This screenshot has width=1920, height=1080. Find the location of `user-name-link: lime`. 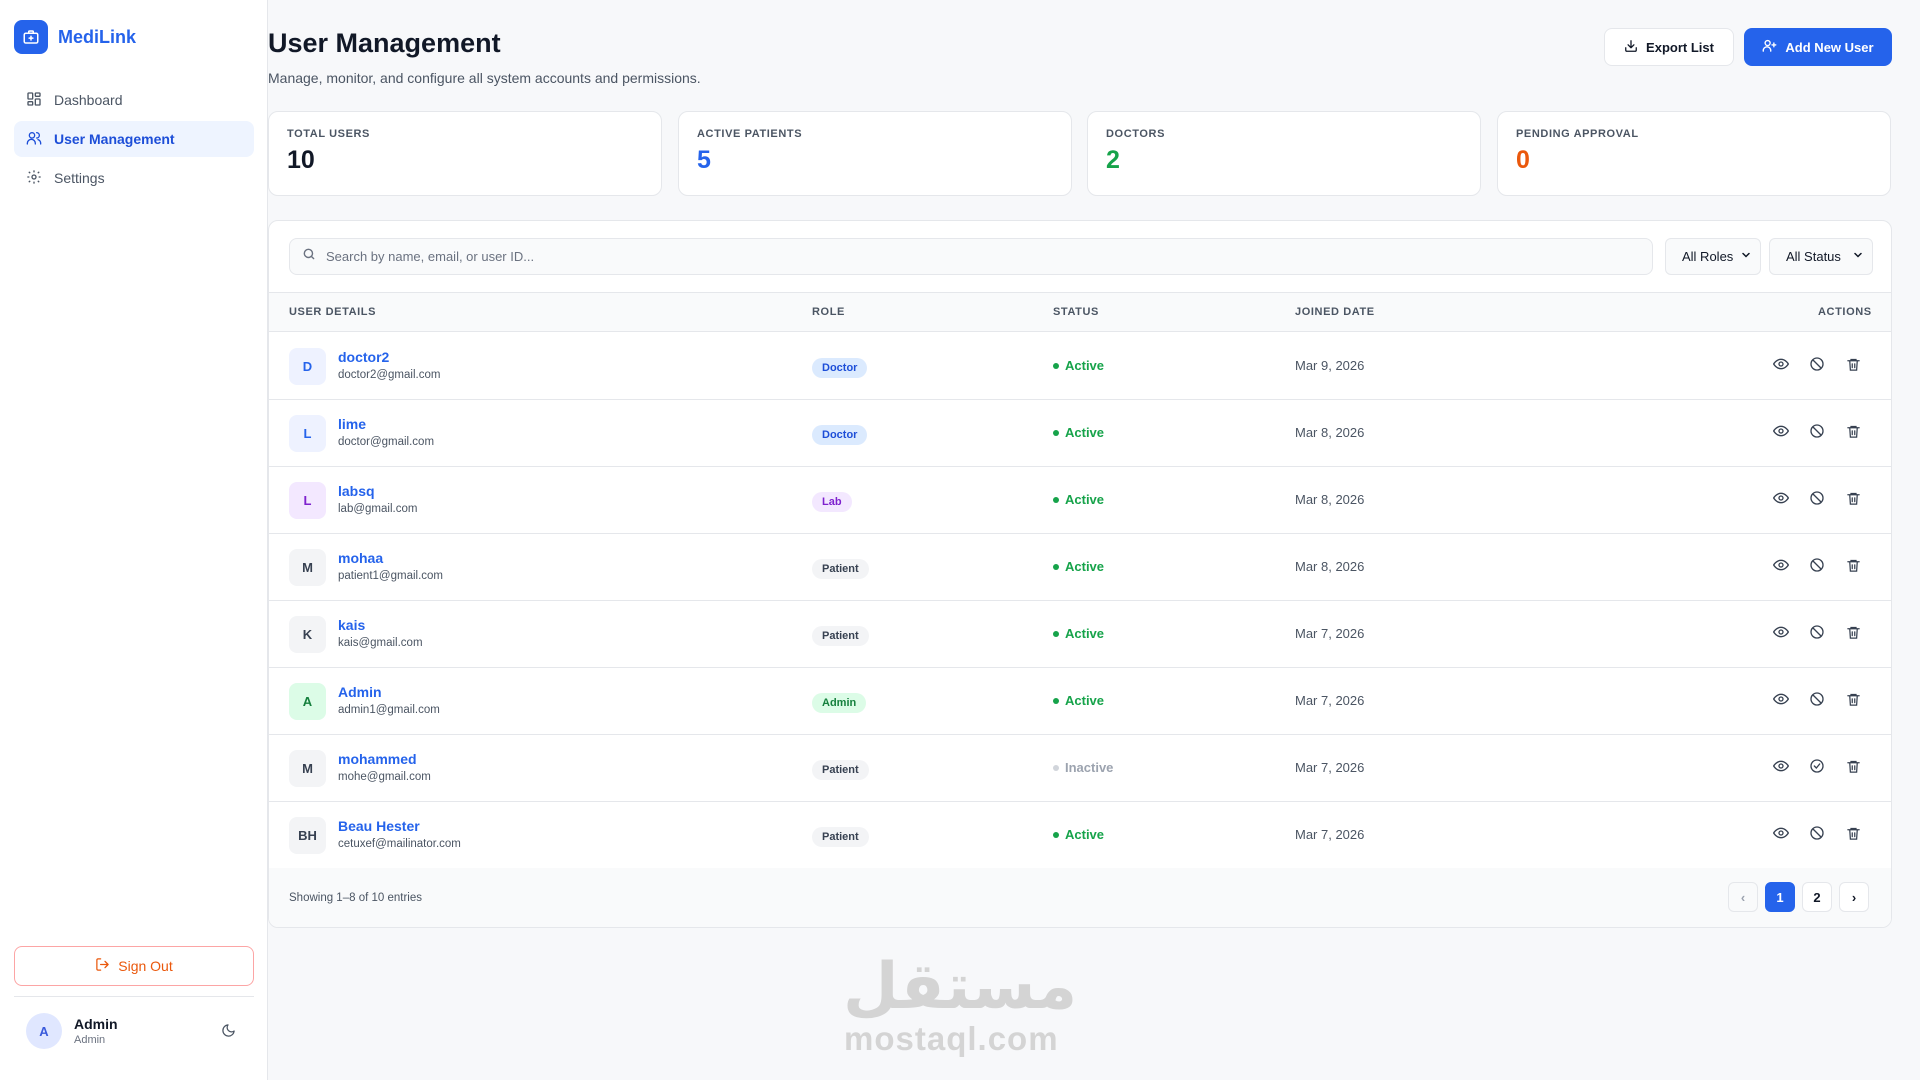

user-name-link: lime is located at coordinates (352, 424).